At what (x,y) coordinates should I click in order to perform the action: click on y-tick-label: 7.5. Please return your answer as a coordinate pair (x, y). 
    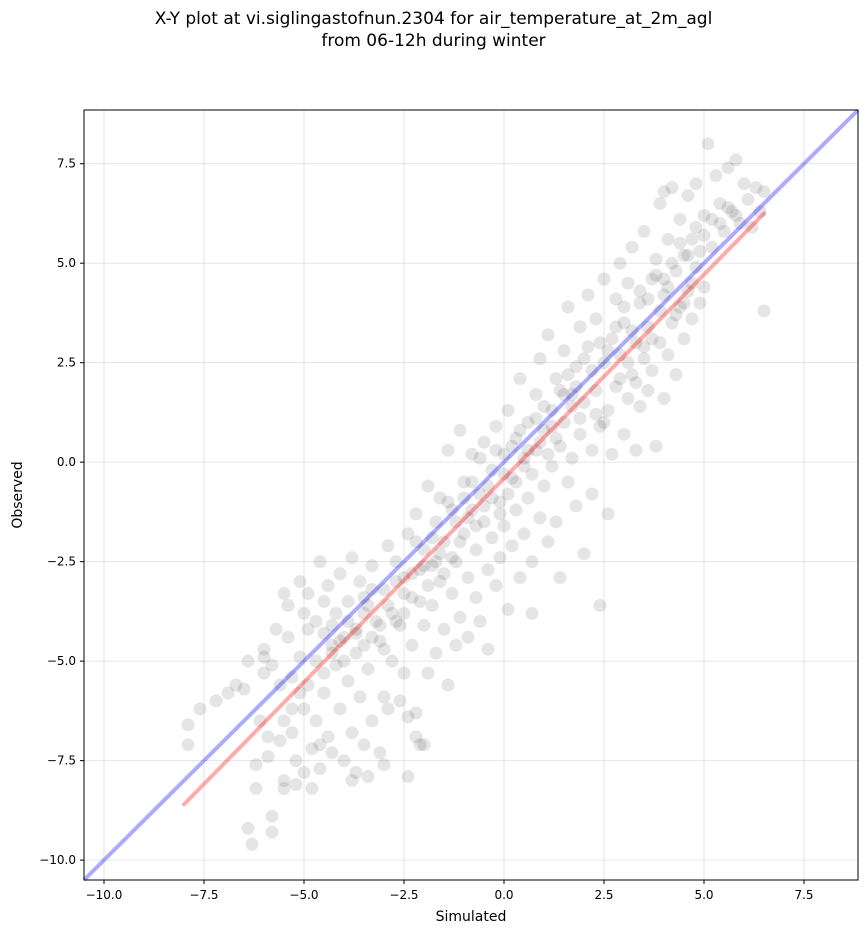
    Looking at the image, I should click on (66, 164).